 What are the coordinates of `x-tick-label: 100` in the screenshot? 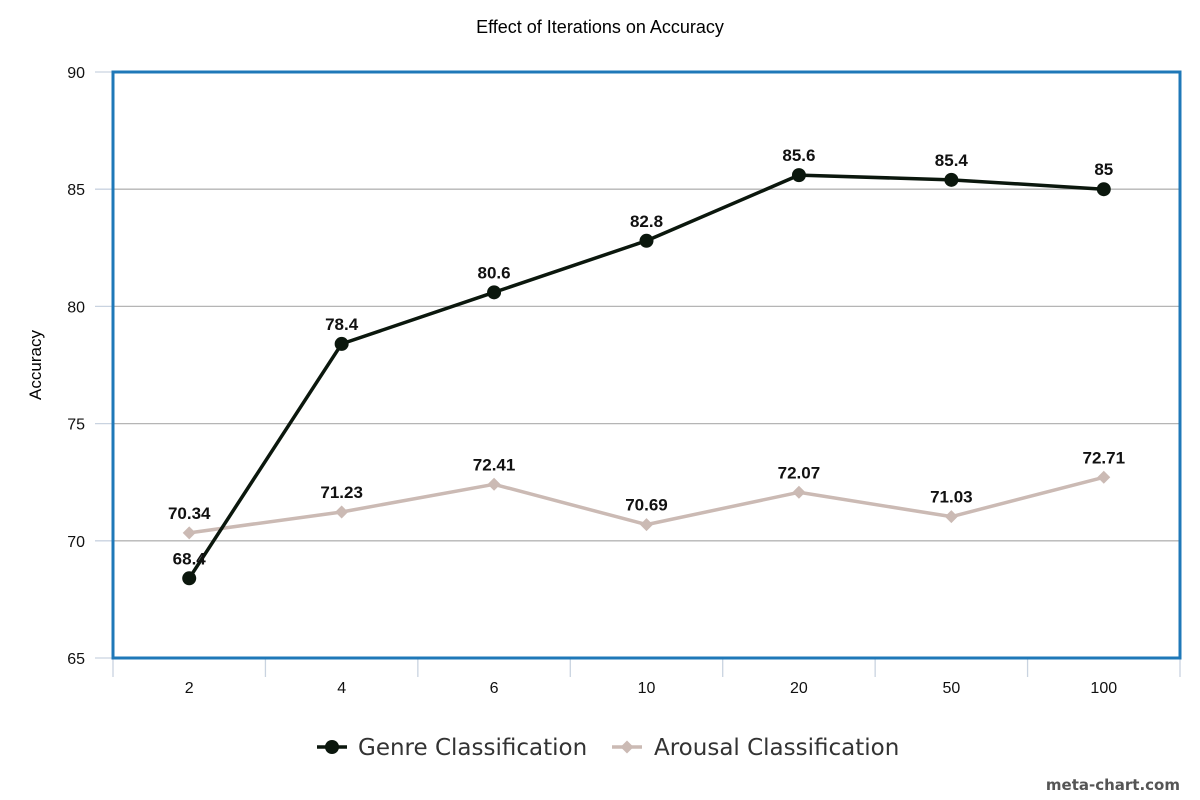 It's located at (1103, 688).